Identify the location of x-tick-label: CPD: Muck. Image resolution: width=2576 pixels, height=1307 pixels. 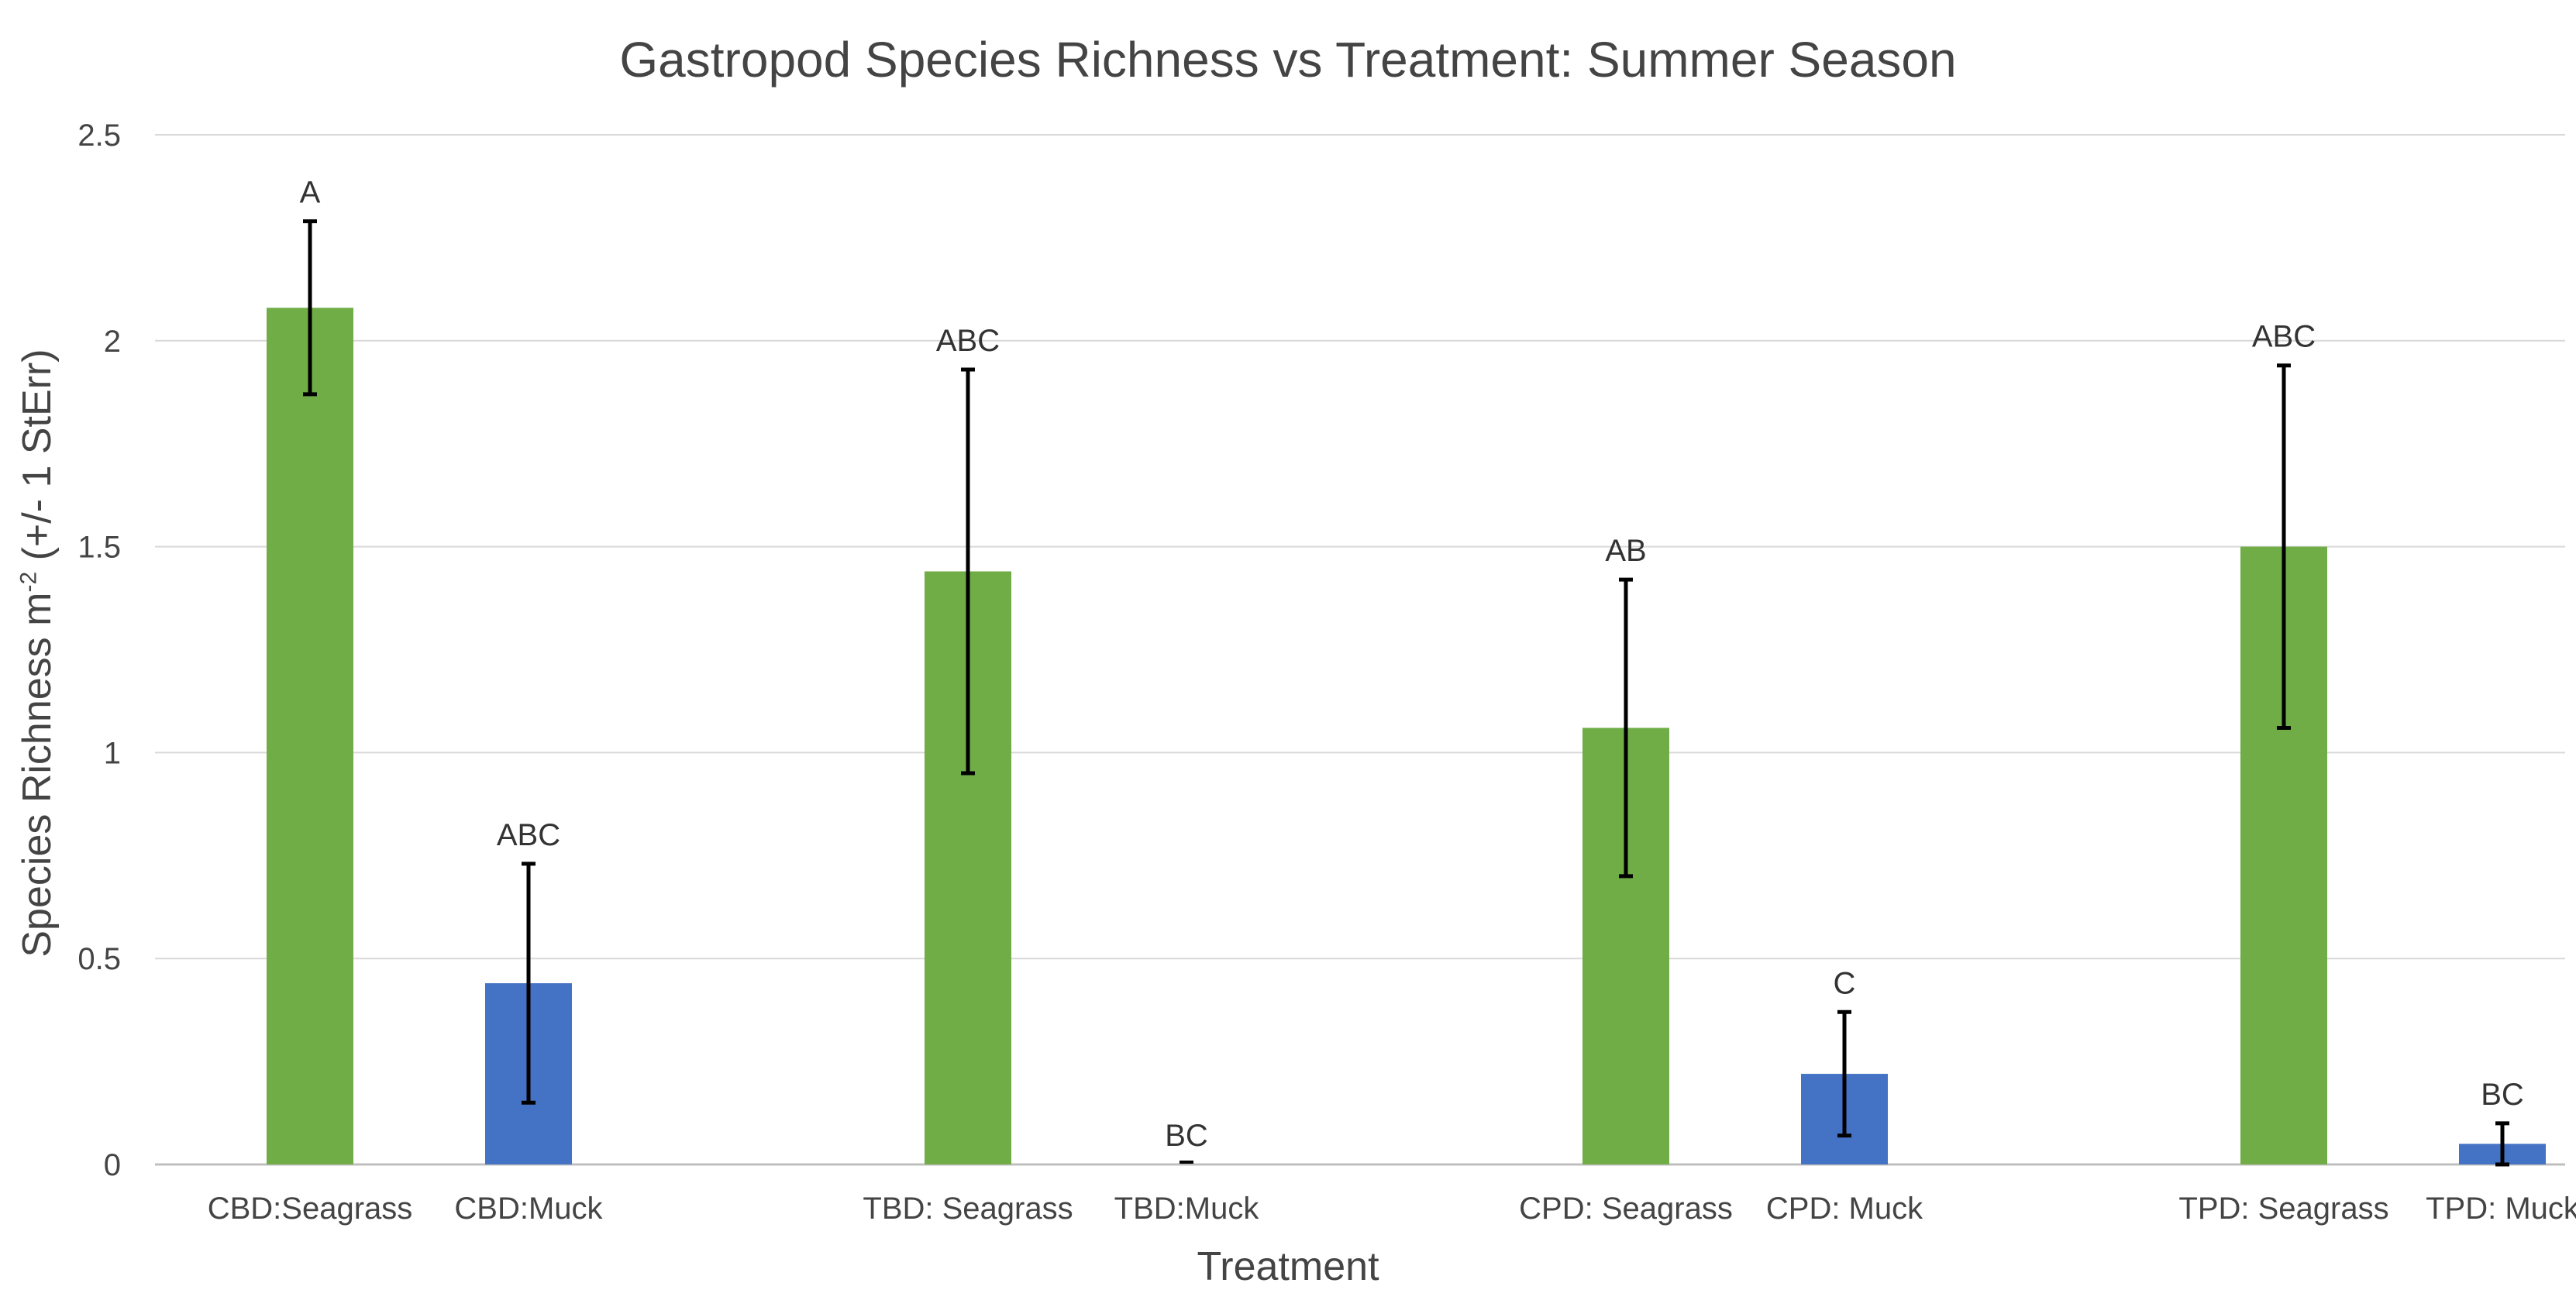
(1844, 1209).